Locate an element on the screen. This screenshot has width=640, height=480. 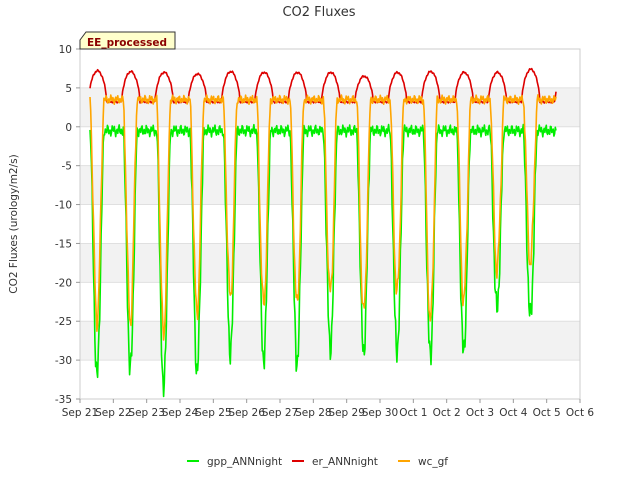
x-tick-label: Sep 28 is located at coordinates (313, 413).